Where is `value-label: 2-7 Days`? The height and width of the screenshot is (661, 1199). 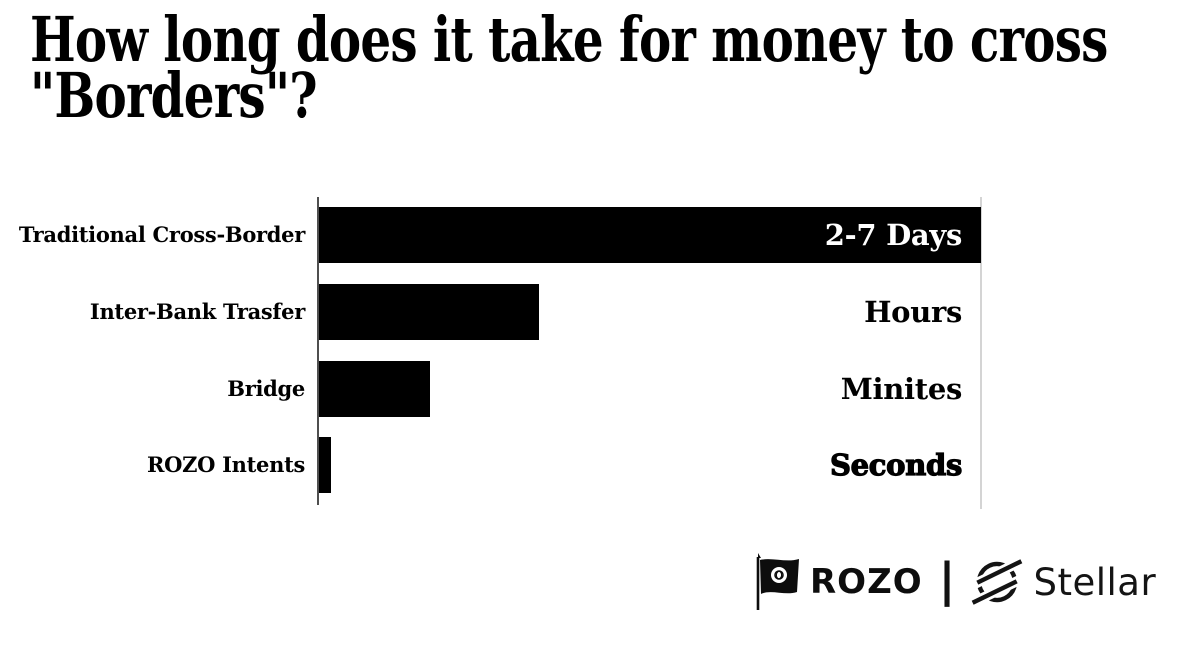
value-label: 2-7 Days is located at coordinates (893, 235).